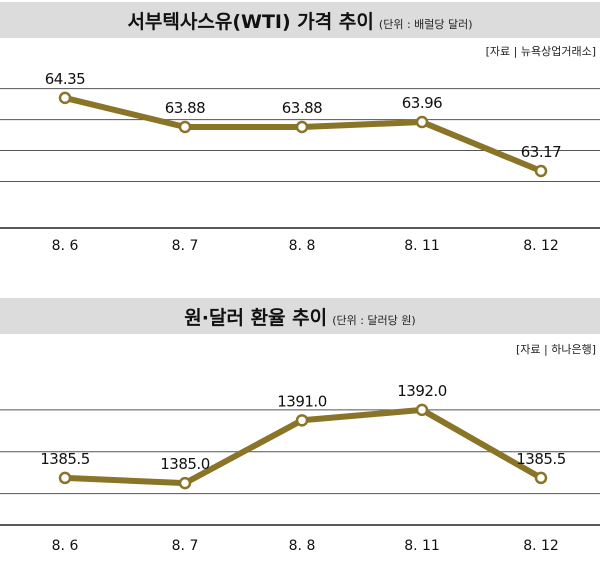  Describe the element at coordinates (302, 246) in the screenshot. I see `wti-x-tick-label: 8. 8` at that location.